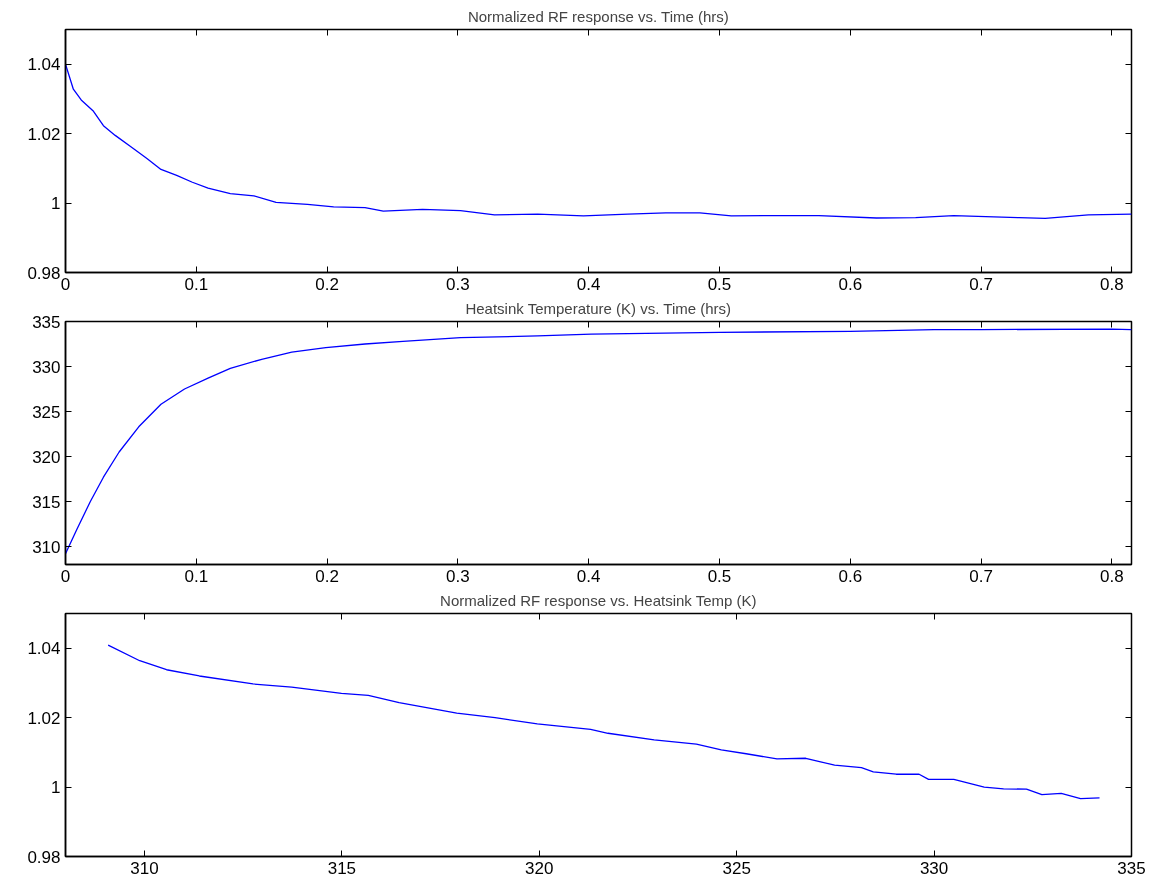 The image size is (1151, 878). I want to click on y-tick-label: 330, so click(46, 367).